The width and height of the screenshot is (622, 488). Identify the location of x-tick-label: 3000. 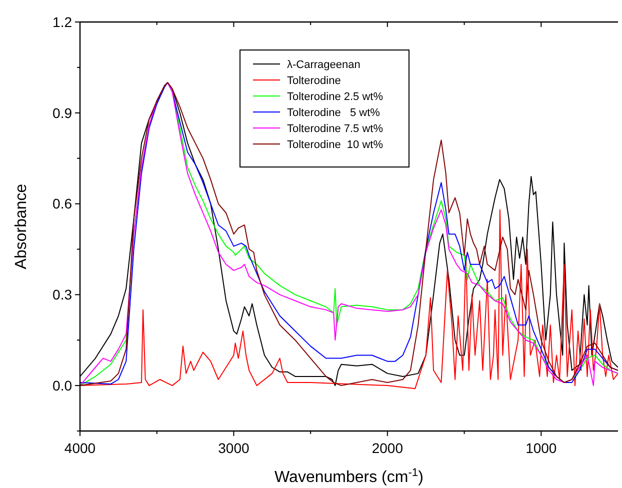
(234, 448).